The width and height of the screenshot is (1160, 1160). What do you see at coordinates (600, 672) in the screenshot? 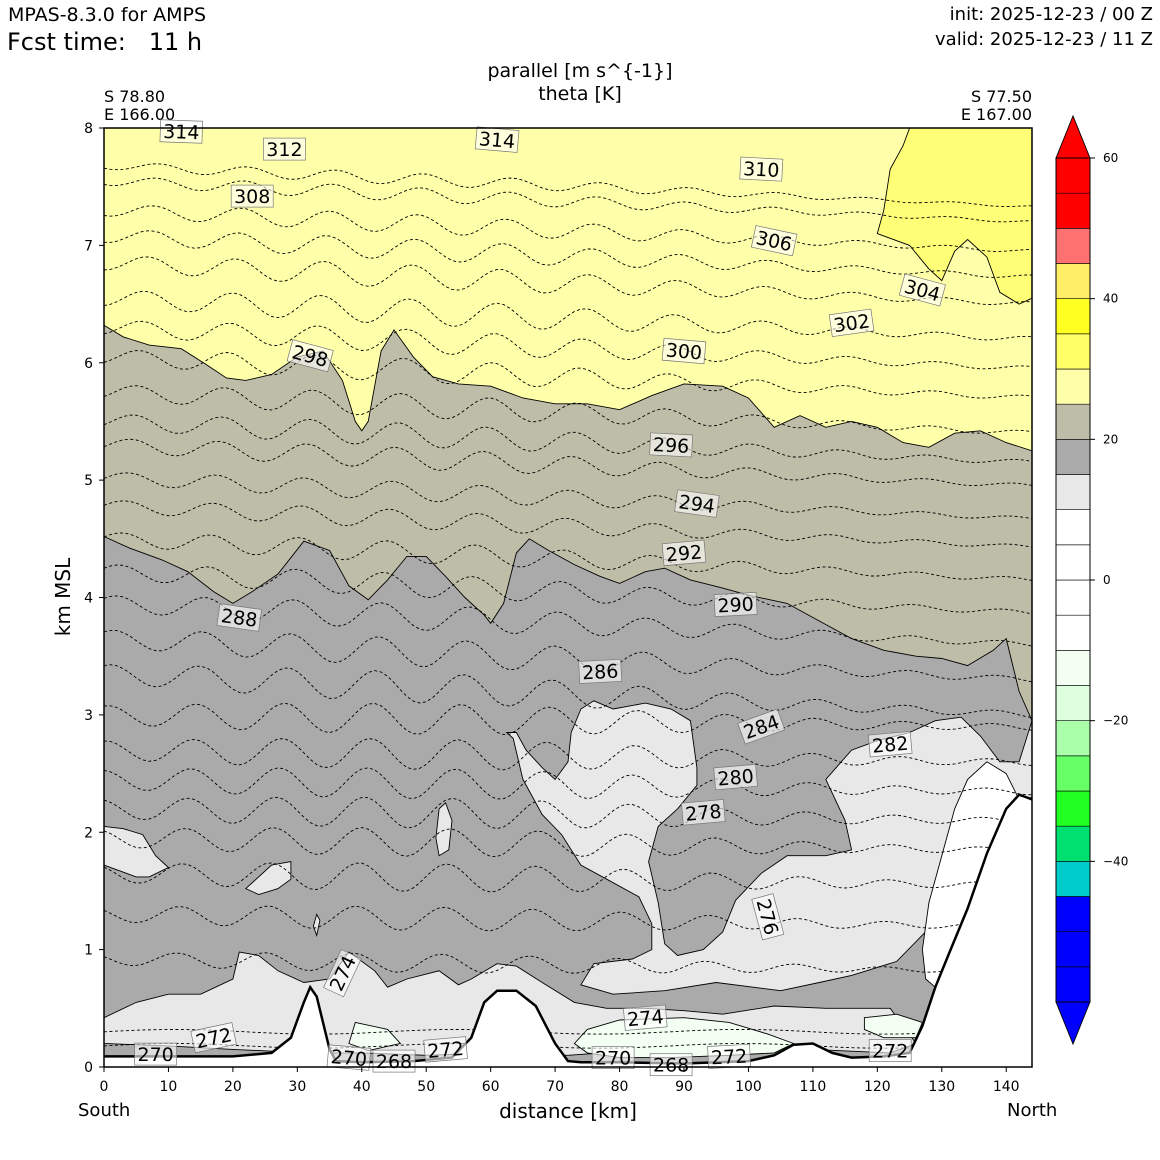
I see `theta-label-text: 286` at bounding box center [600, 672].